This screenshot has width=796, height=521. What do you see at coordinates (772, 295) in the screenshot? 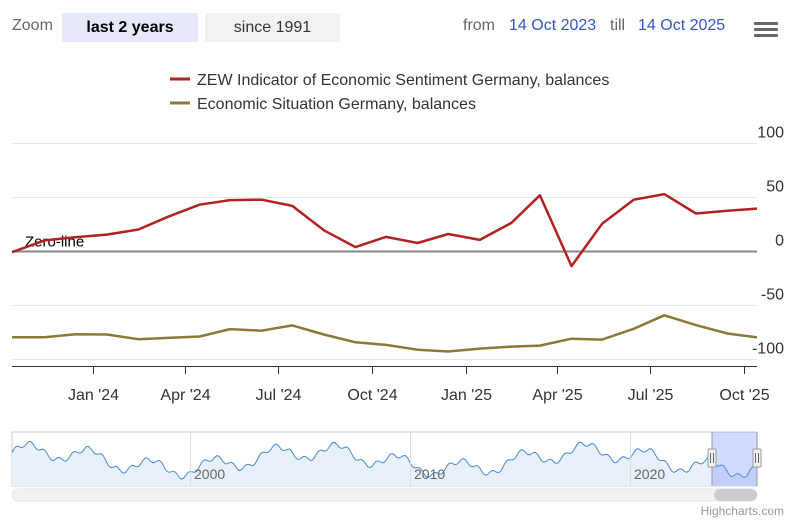
I see `y-tick-label: -50` at bounding box center [772, 295].